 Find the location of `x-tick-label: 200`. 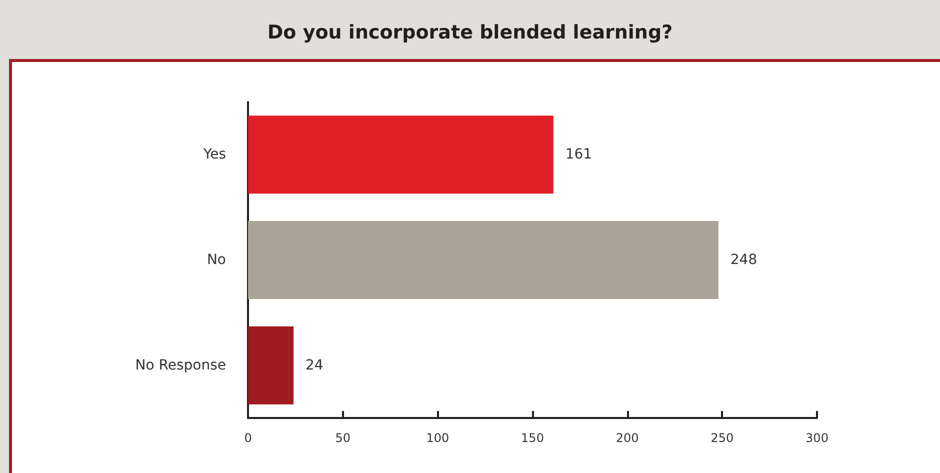

x-tick-label: 200 is located at coordinates (627, 438).